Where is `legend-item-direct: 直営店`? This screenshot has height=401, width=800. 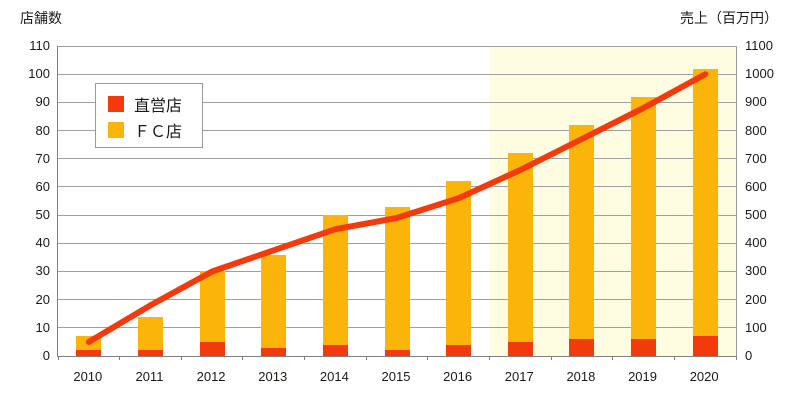
legend-item-direct: 直営店 is located at coordinates (155, 103).